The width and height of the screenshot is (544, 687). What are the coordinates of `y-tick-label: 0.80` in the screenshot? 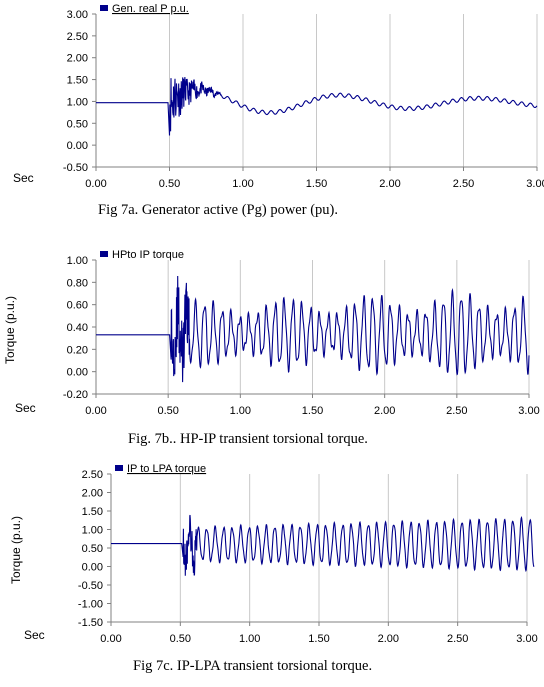 It's located at (77, 283).